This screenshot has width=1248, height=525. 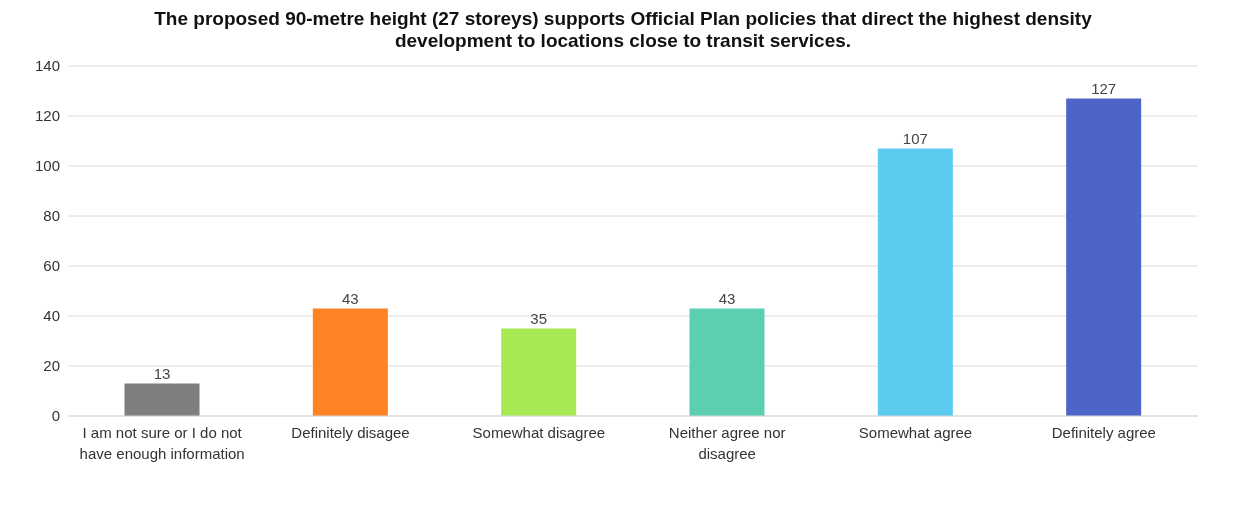 I want to click on y-tick-label: 60, so click(x=51, y=266).